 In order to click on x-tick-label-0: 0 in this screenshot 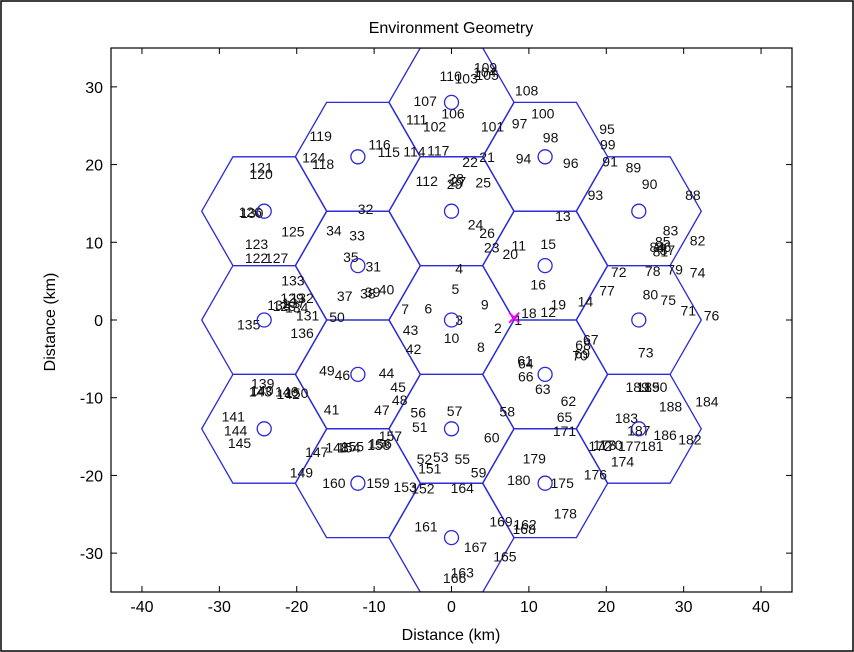, I will do `click(451, 607)`.